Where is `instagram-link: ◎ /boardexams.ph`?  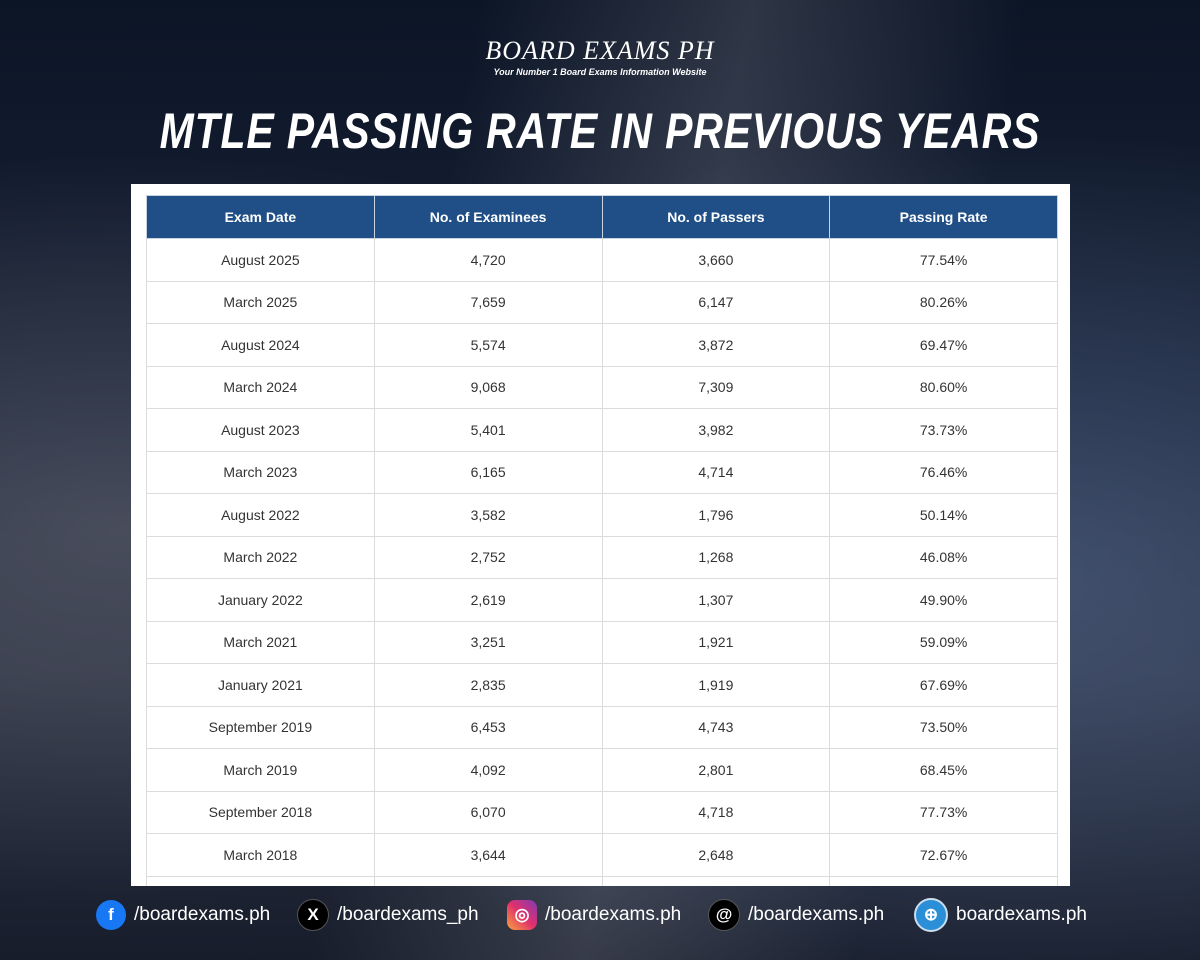 instagram-link: ◎ /boardexams.ph is located at coordinates (594, 915).